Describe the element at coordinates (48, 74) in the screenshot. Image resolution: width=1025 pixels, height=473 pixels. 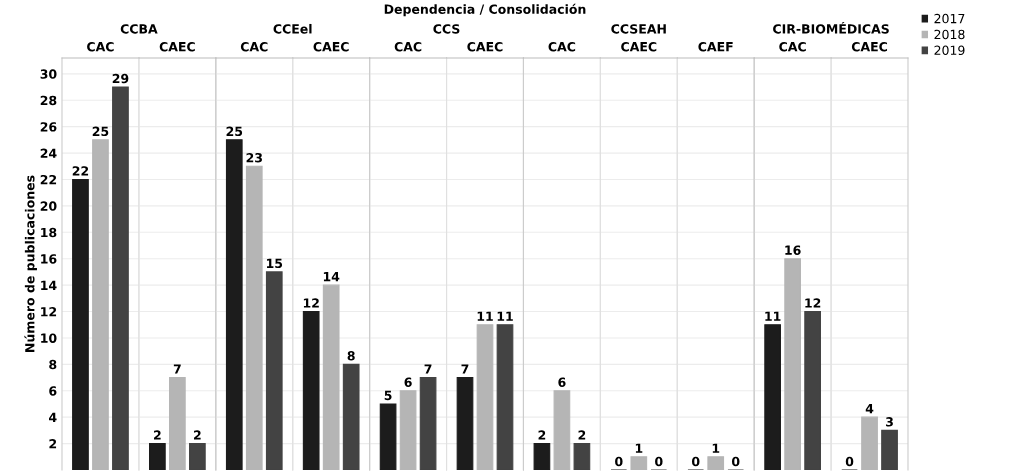
I see `y-tick-label: 30` at that location.